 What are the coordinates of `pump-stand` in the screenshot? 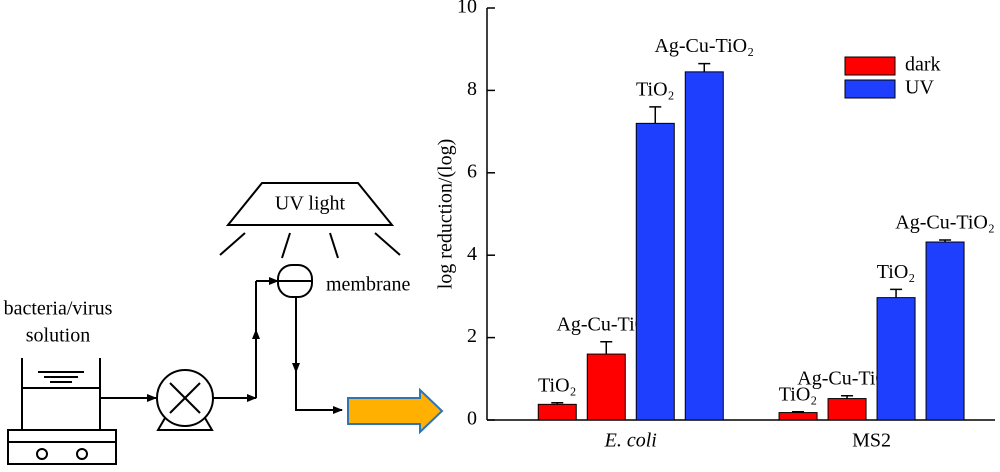 It's located at (185, 424).